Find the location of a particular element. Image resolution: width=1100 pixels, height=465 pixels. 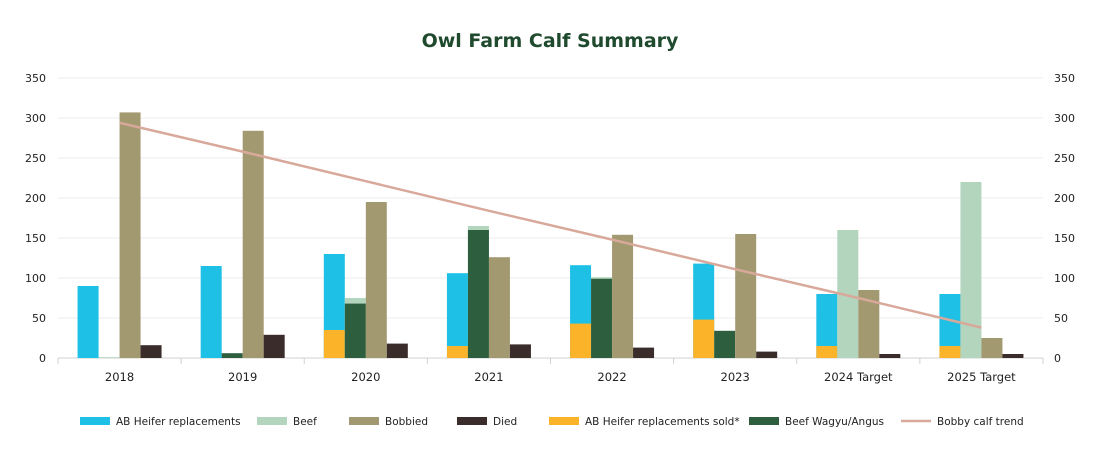

x-tick-label: 2018 is located at coordinates (119, 377).